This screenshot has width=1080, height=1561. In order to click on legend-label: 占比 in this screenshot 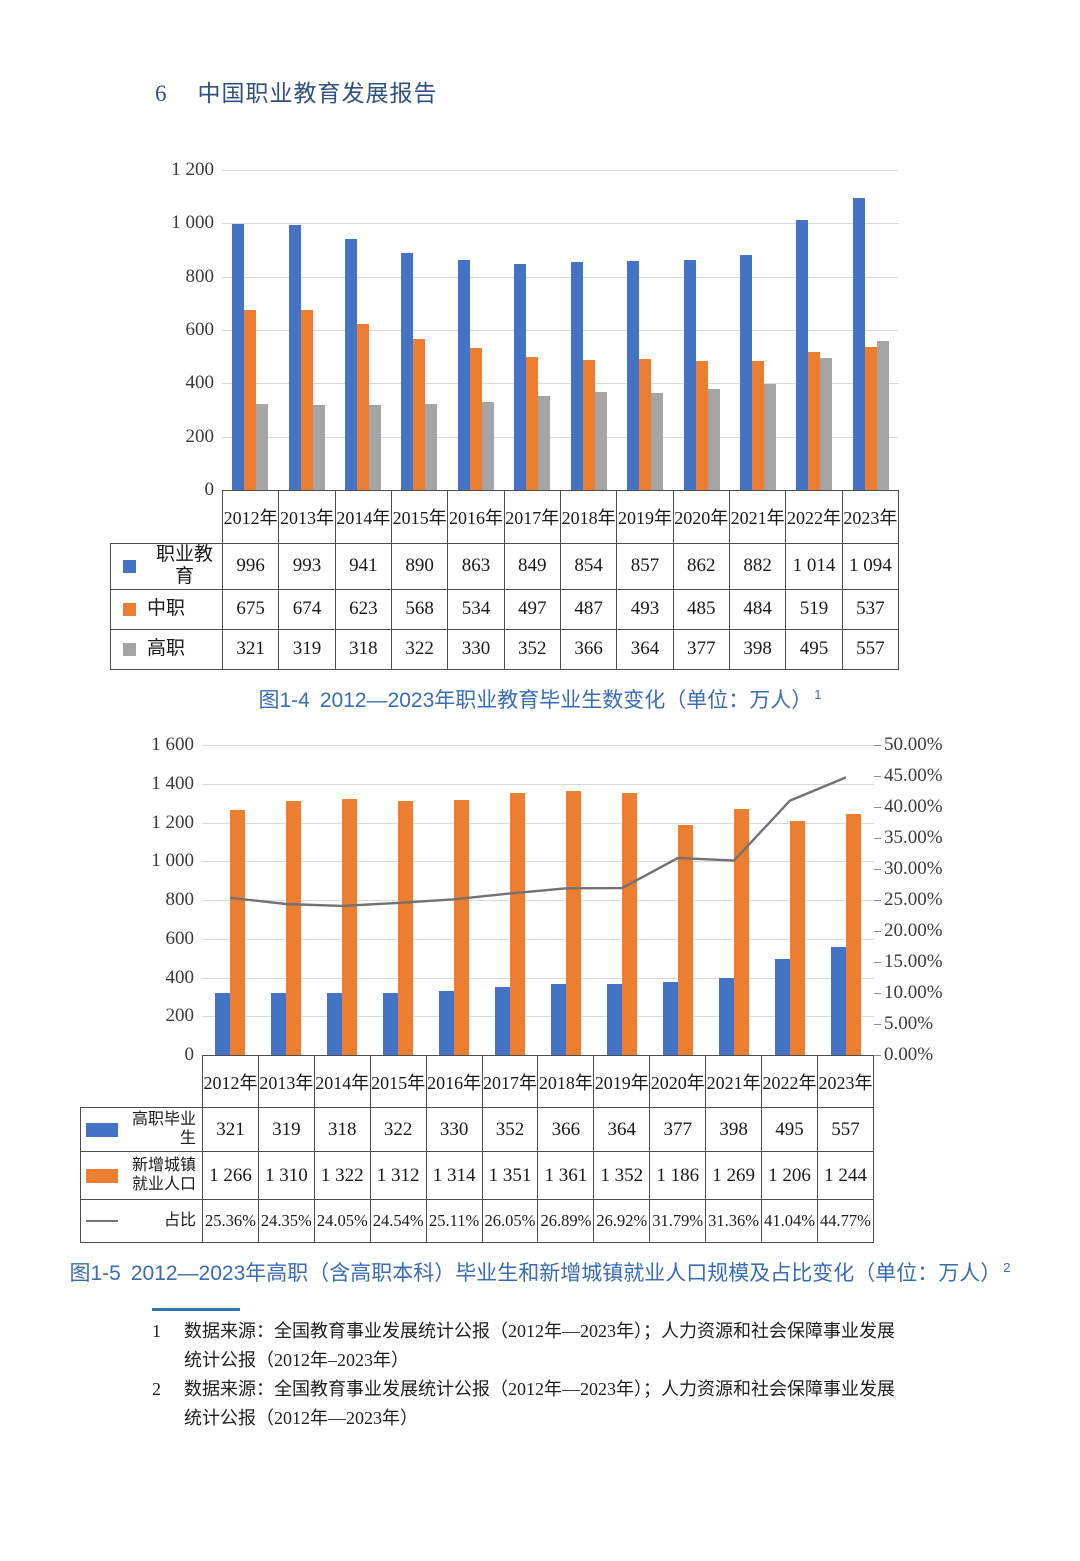, I will do `click(179, 1220)`.